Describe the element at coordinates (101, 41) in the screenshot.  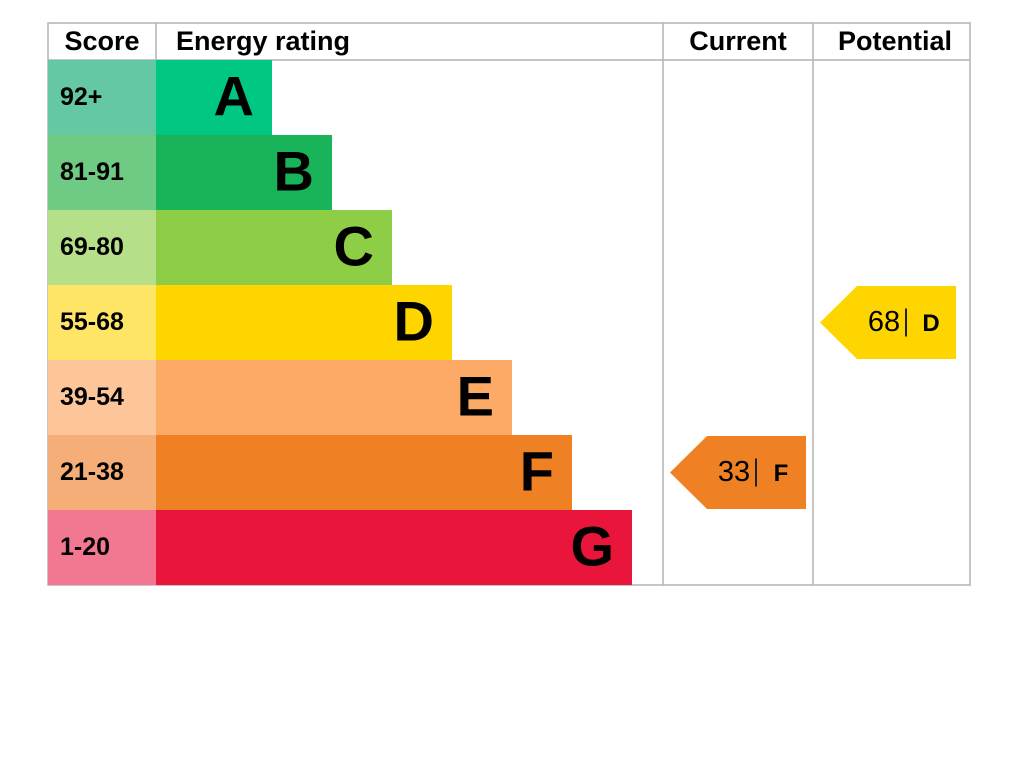
I see `header-score: Score` at that location.